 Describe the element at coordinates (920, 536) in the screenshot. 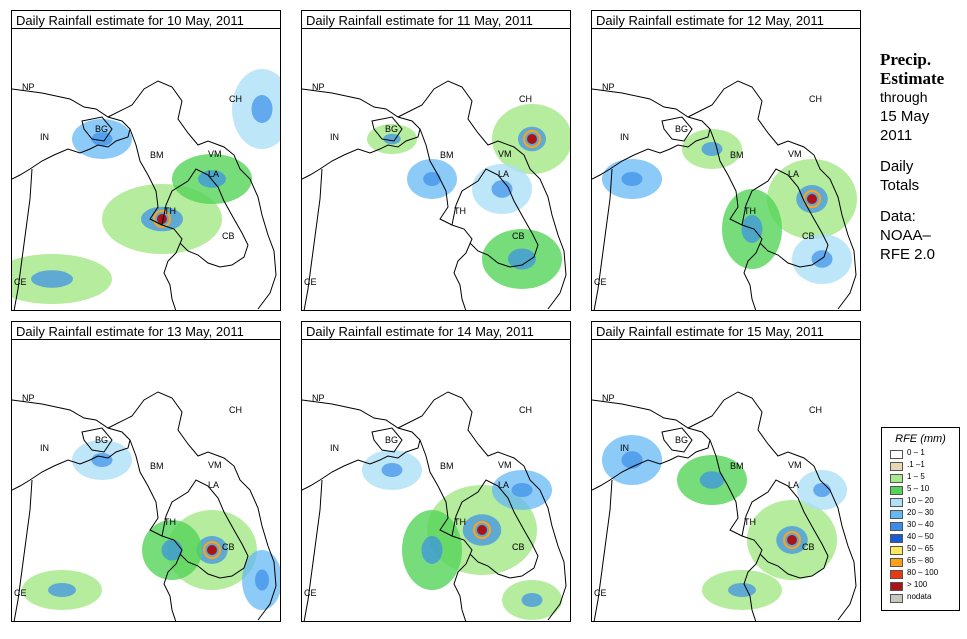

I see `legend-label: 40 – 50` at that location.